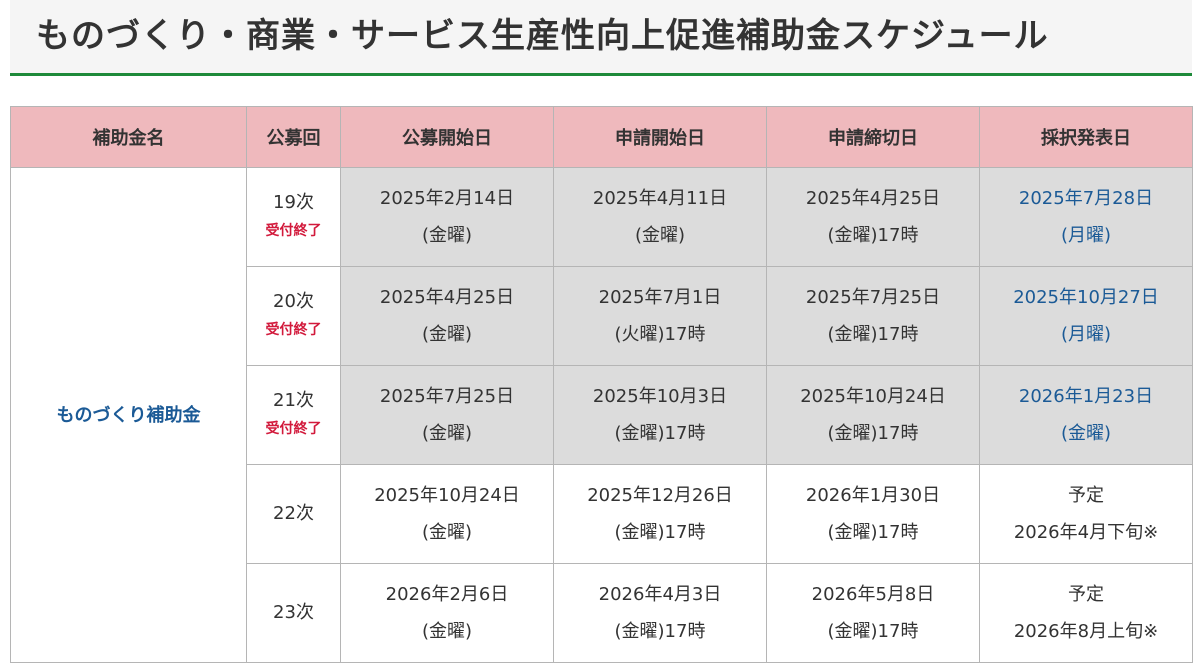 The height and width of the screenshot is (672, 1200). I want to click on date-line: 2025年2月14日, so click(447, 198).